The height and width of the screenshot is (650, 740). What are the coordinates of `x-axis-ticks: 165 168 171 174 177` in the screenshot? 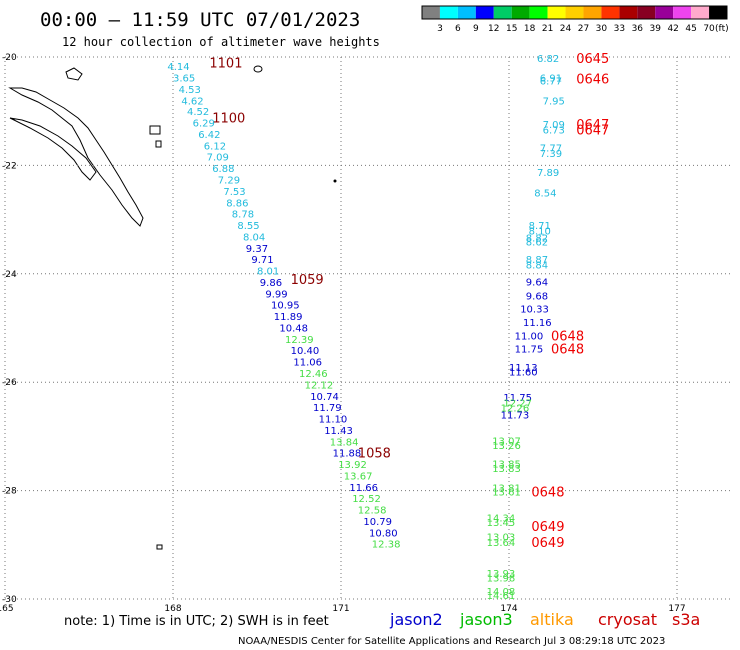 It's located at (343, 609).